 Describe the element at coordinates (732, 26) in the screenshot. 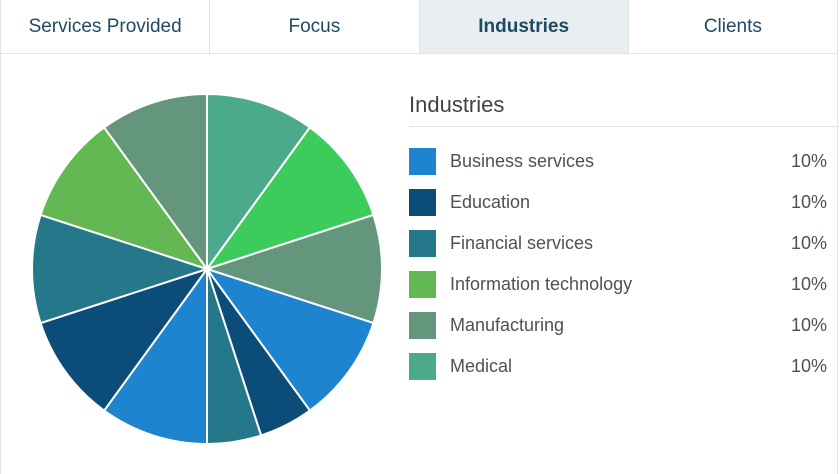

I see `tab-clients: Clients` at that location.